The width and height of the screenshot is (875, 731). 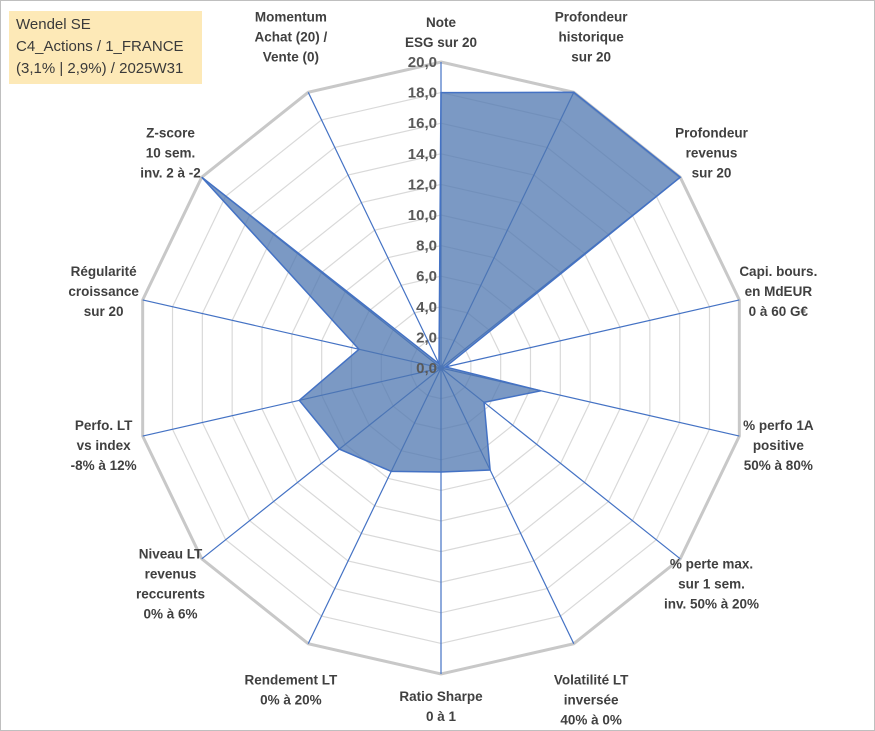 I want to click on tick-label: 4,0, so click(x=426, y=307).